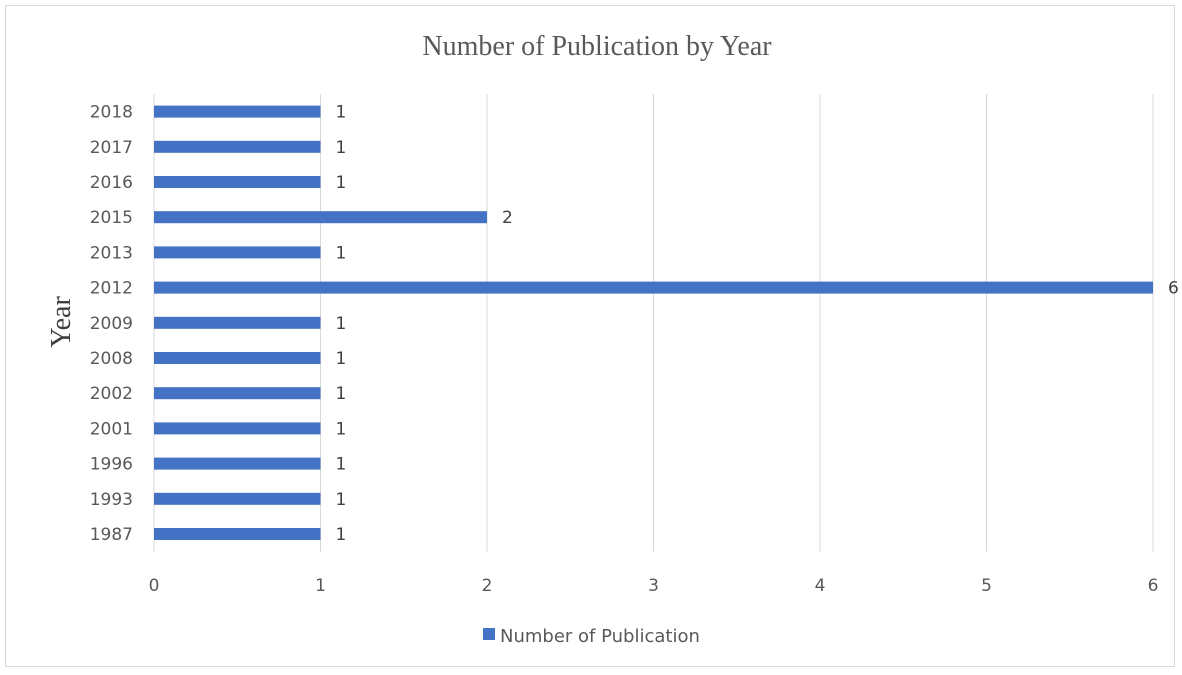  I want to click on x-tick-label: 2, so click(487, 586).